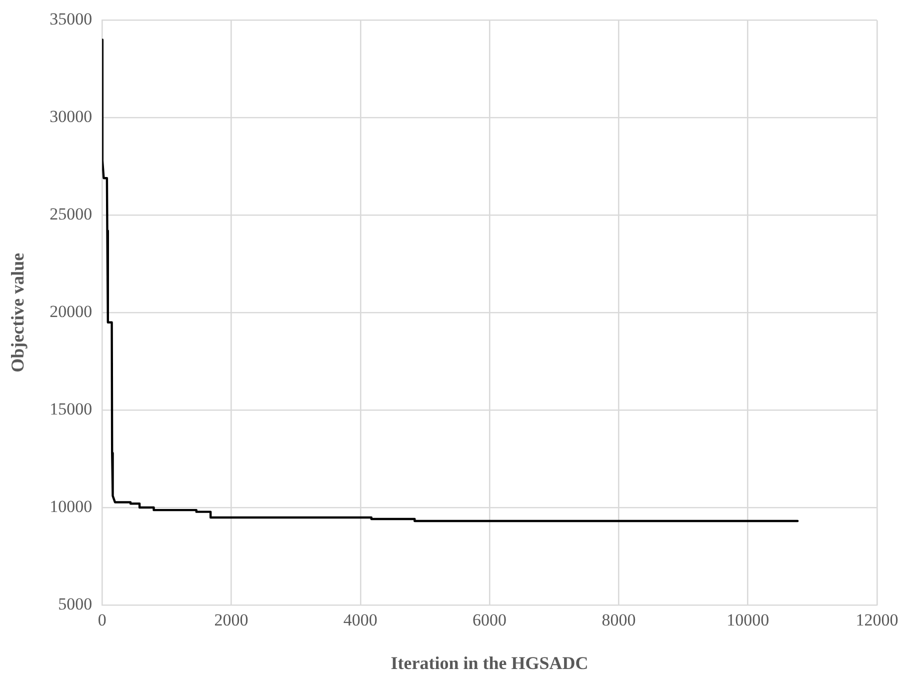 The width and height of the screenshot is (905, 685). Describe the element at coordinates (489, 662) in the screenshot. I see `x-axis-title: Iteration in the HGSADC` at that location.